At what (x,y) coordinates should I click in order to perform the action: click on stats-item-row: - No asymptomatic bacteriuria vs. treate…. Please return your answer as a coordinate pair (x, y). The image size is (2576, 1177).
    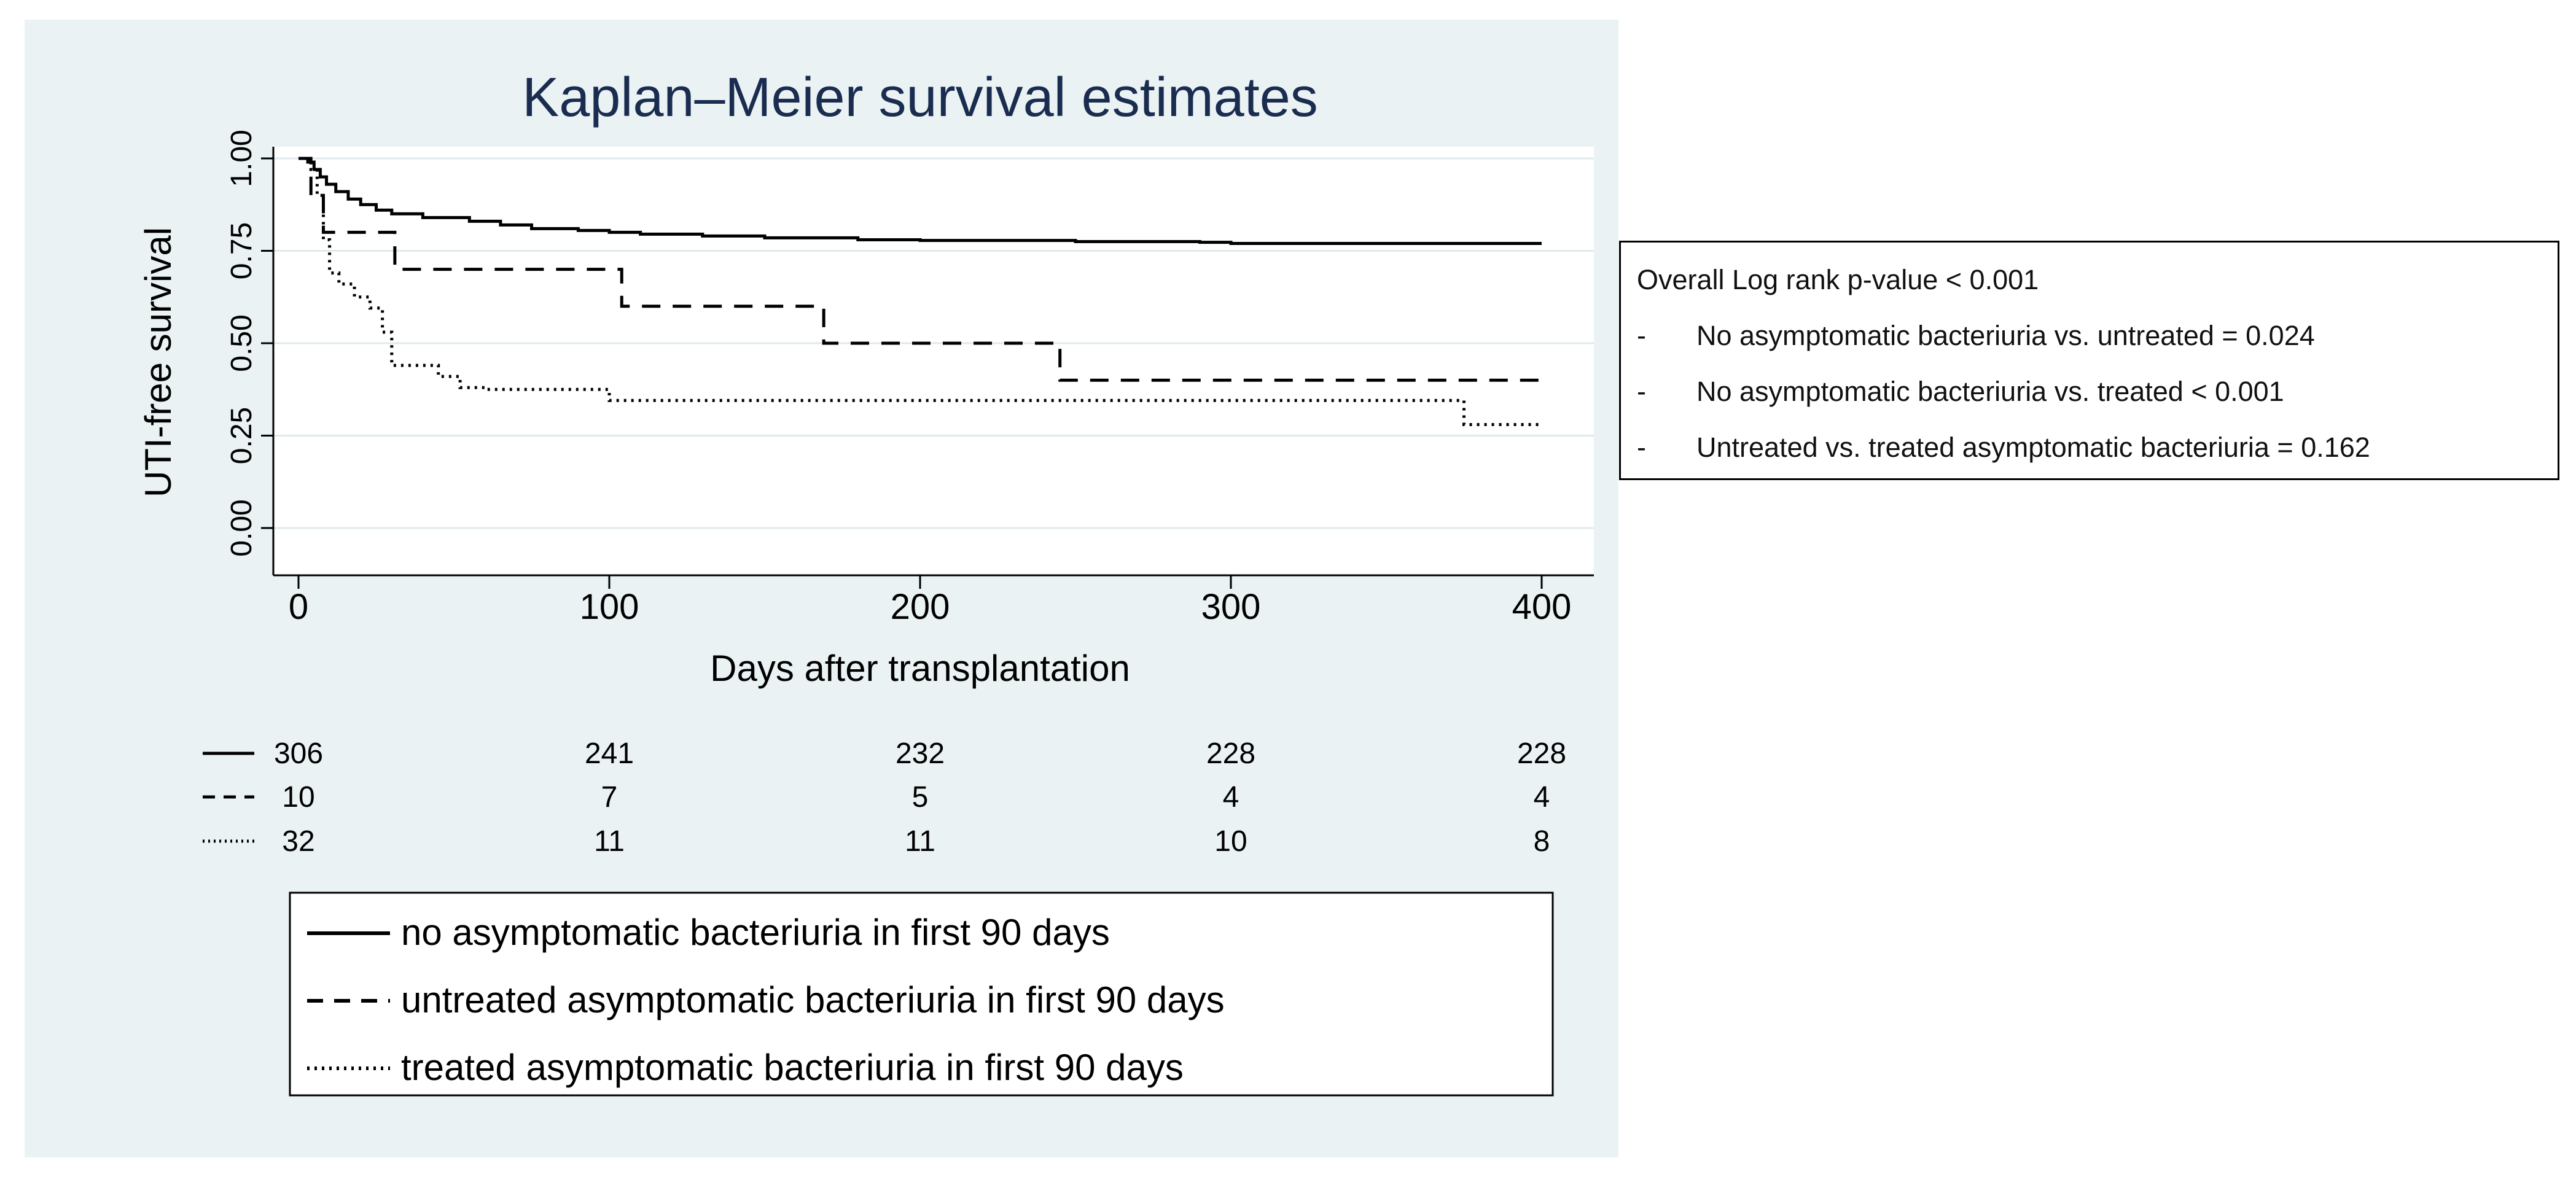
    Looking at the image, I should click on (2089, 405).